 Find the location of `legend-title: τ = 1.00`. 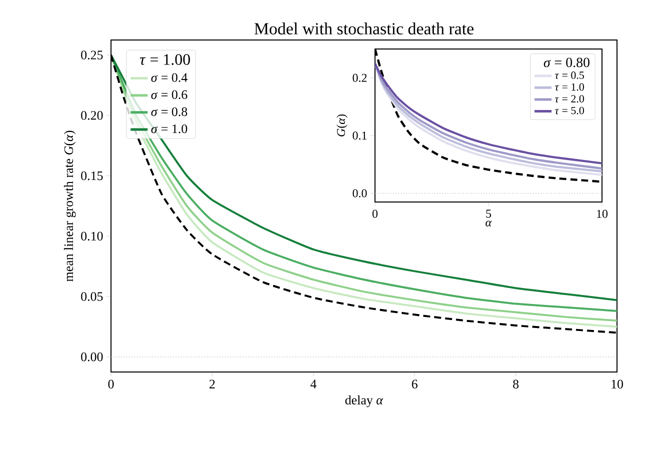

legend-title: τ = 1.00 is located at coordinates (165, 59).